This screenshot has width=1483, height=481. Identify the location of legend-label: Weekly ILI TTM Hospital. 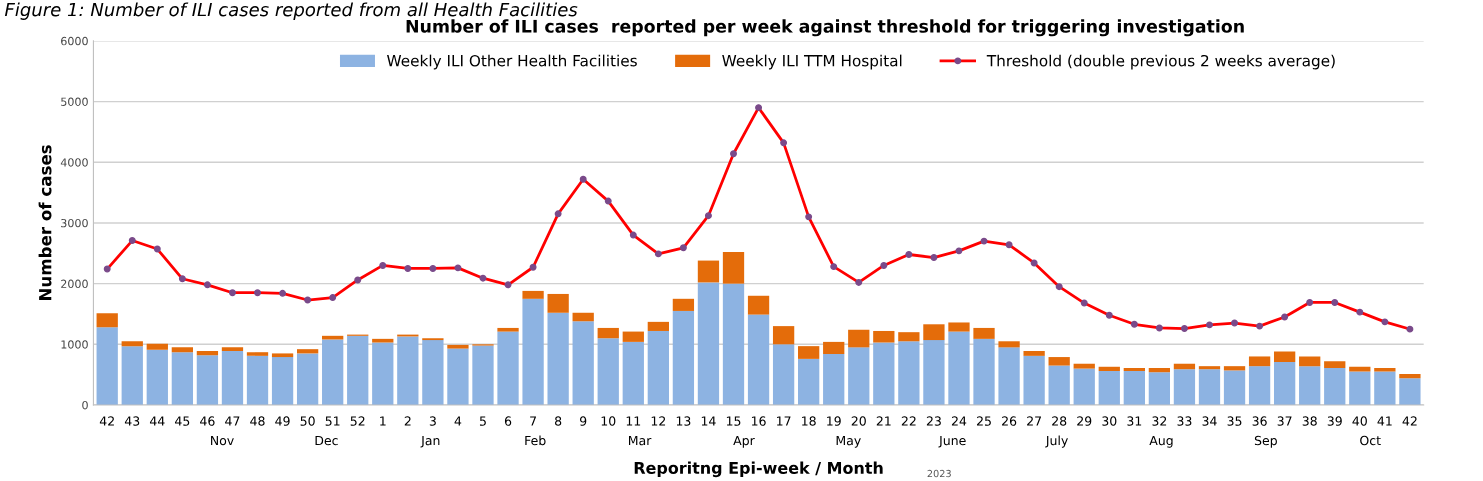
(812, 62).